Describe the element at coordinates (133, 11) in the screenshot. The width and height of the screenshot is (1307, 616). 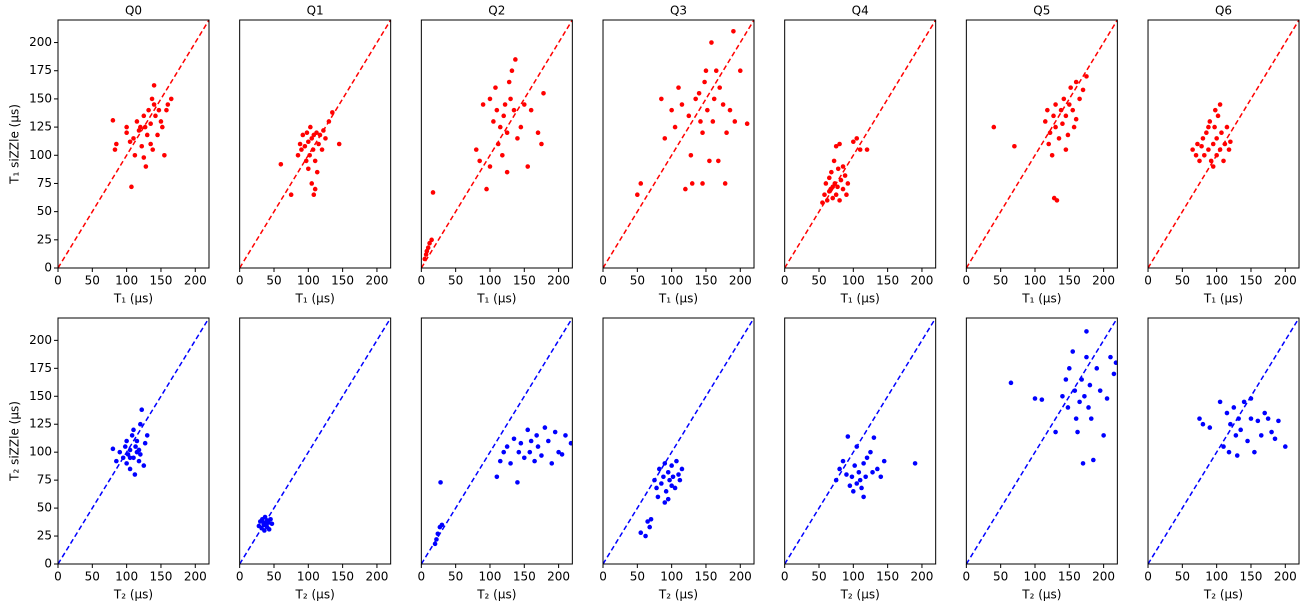
I see `subplot-title: Q0` at that location.